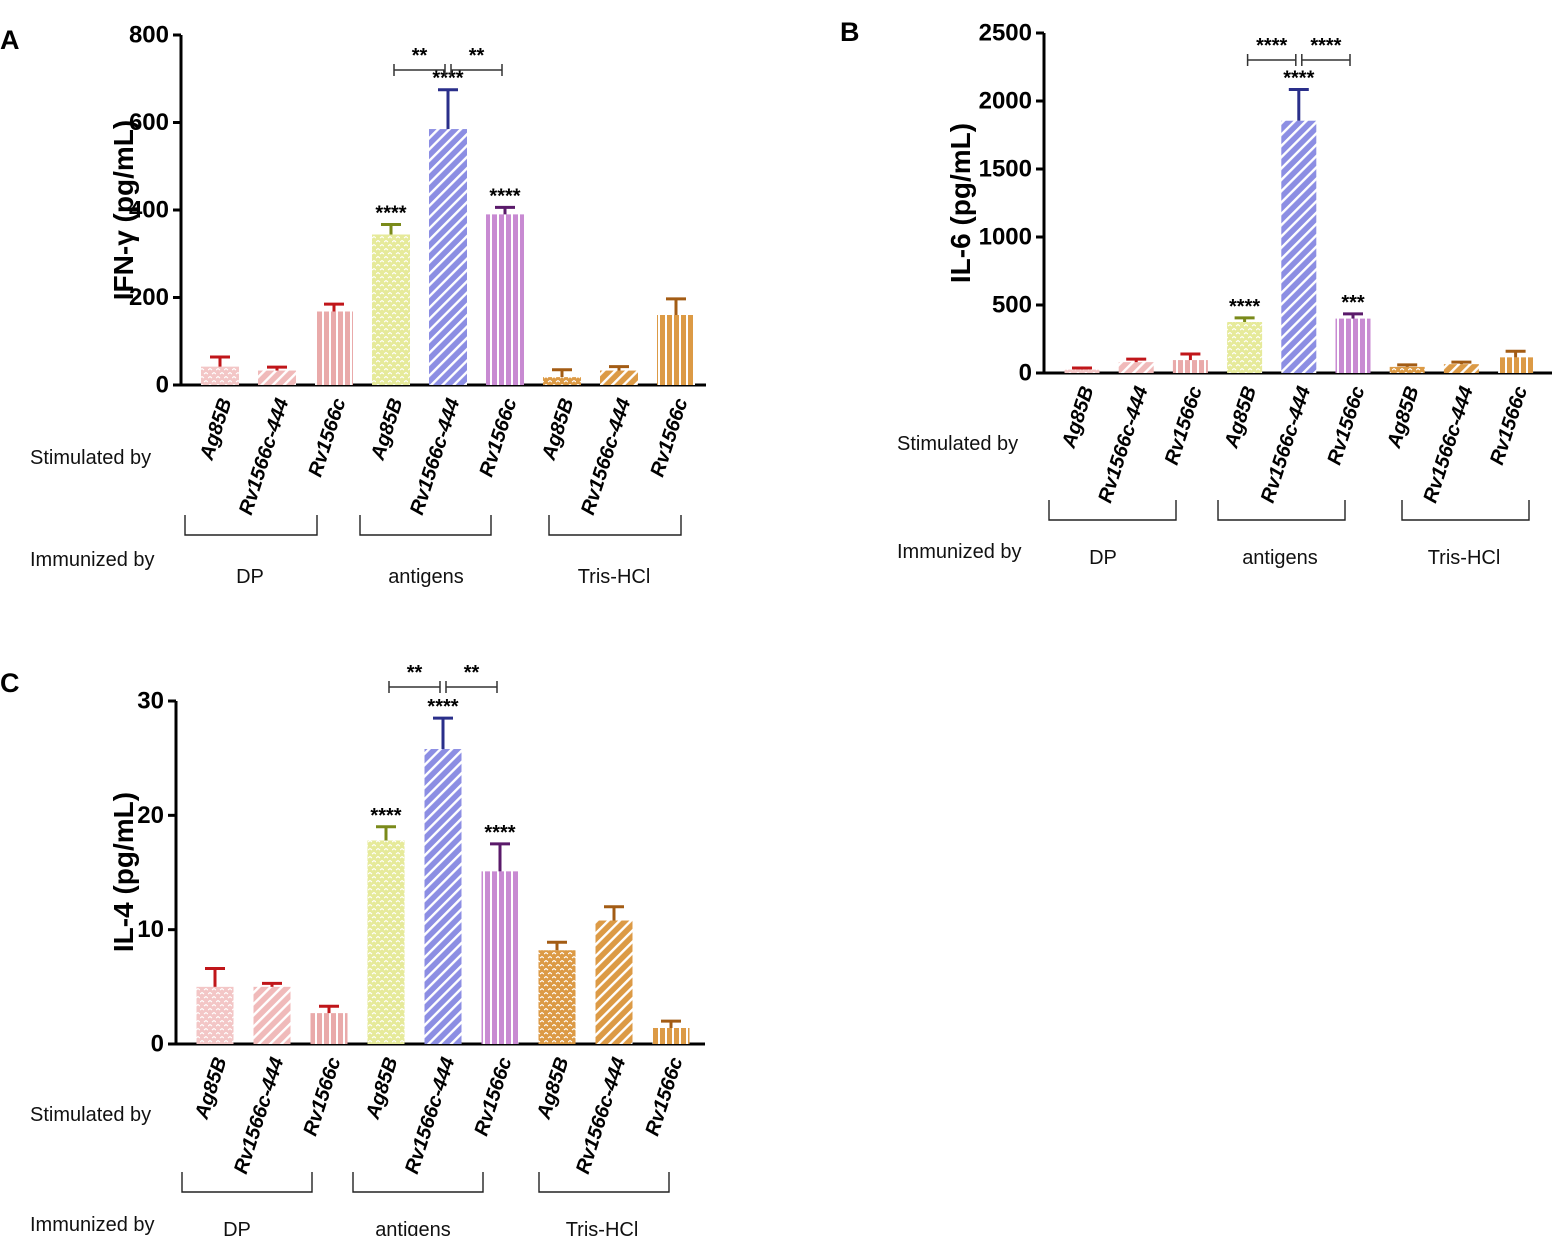 The height and width of the screenshot is (1236, 1566). I want to click on y-tick-label: 800, so click(149, 35).